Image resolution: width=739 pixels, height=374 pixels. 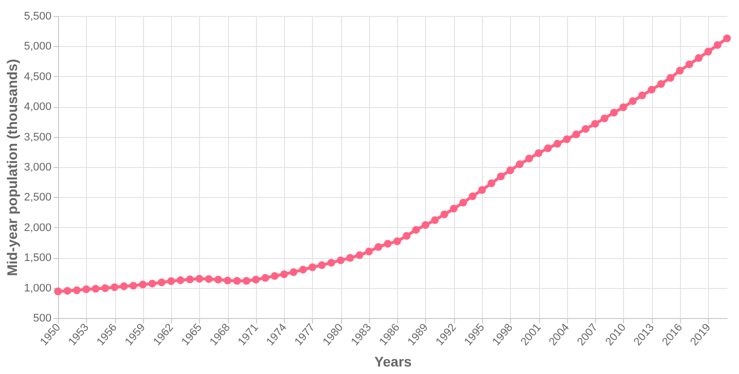 What do you see at coordinates (38, 107) in the screenshot?
I see `y-tick-label: 4,000` at bounding box center [38, 107].